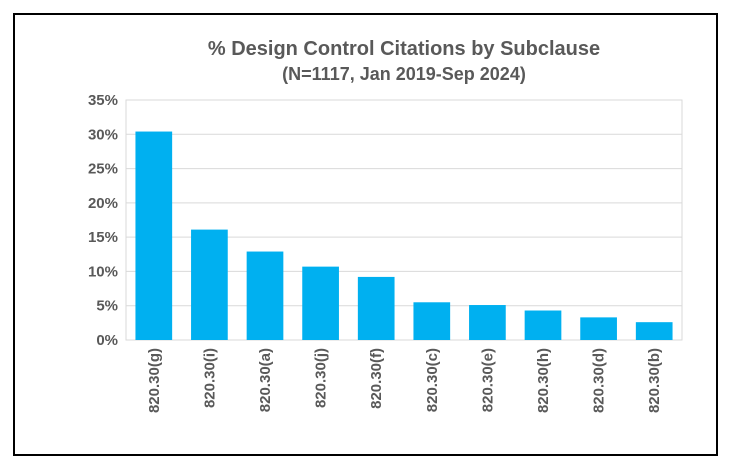  I want to click on bar-820.30(e), so click(487, 322).